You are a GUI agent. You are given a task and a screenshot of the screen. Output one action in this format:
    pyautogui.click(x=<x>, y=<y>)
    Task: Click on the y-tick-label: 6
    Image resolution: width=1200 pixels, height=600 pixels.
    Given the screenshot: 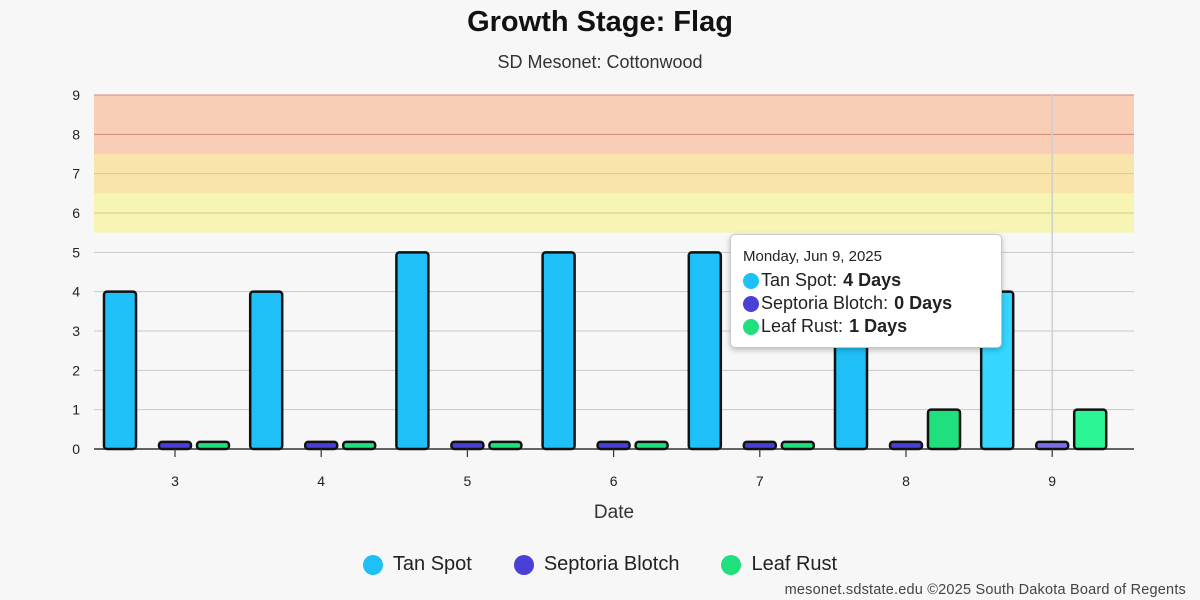 What is the action you would take?
    pyautogui.click(x=76, y=213)
    